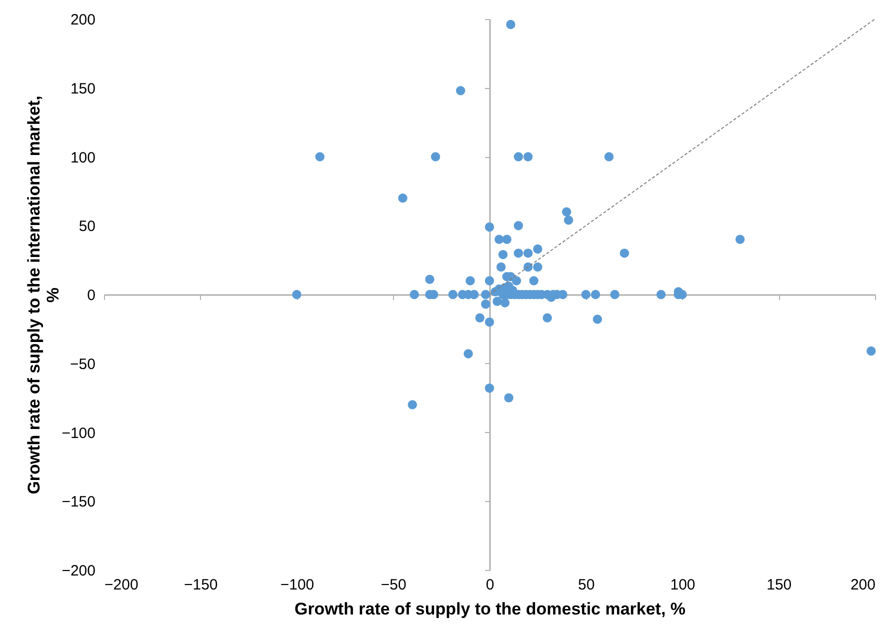 The width and height of the screenshot is (890, 633). What do you see at coordinates (83, 364) in the screenshot?
I see `y-tick-label: −50` at bounding box center [83, 364].